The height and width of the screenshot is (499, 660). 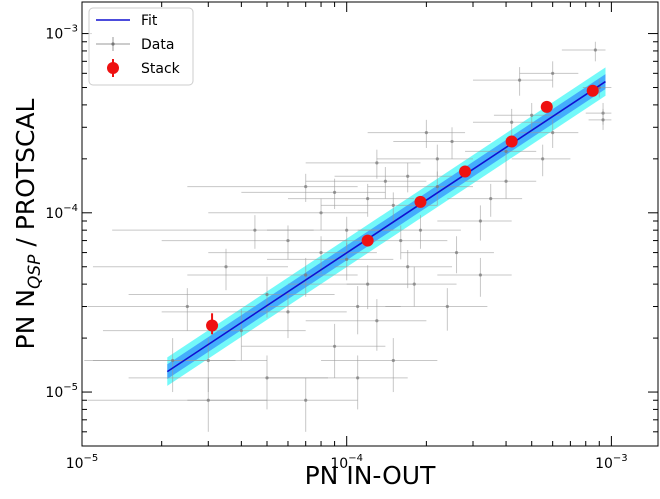 What do you see at coordinates (70, 208) in the screenshot?
I see `y-tick-label-exp: −4` at bounding box center [70, 208].